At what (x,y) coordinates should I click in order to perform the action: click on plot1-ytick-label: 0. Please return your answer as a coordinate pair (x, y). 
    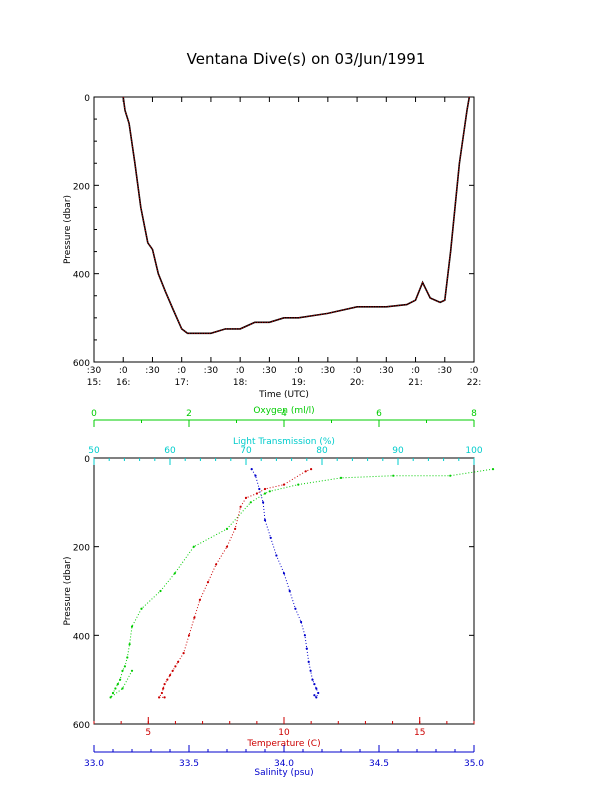
    Looking at the image, I should click on (87, 99).